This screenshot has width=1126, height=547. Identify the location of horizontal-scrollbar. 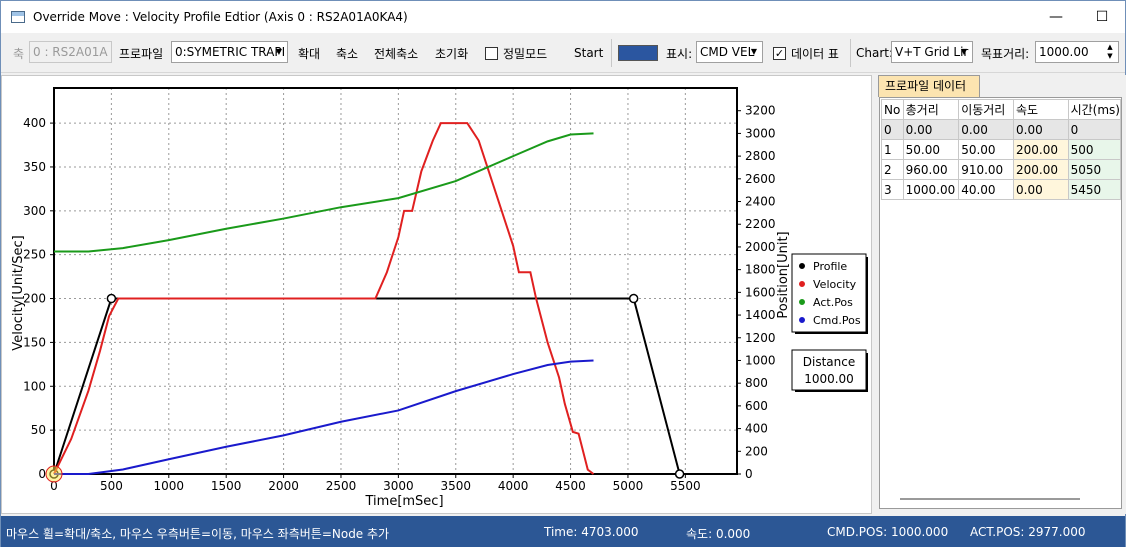
(990, 499).